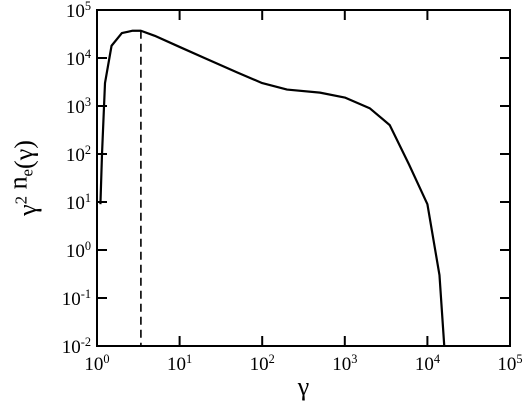 The image size is (525, 402). What do you see at coordinates (78, 58) in the screenshot?
I see `y-tick-label: 10⁴` at bounding box center [78, 58].